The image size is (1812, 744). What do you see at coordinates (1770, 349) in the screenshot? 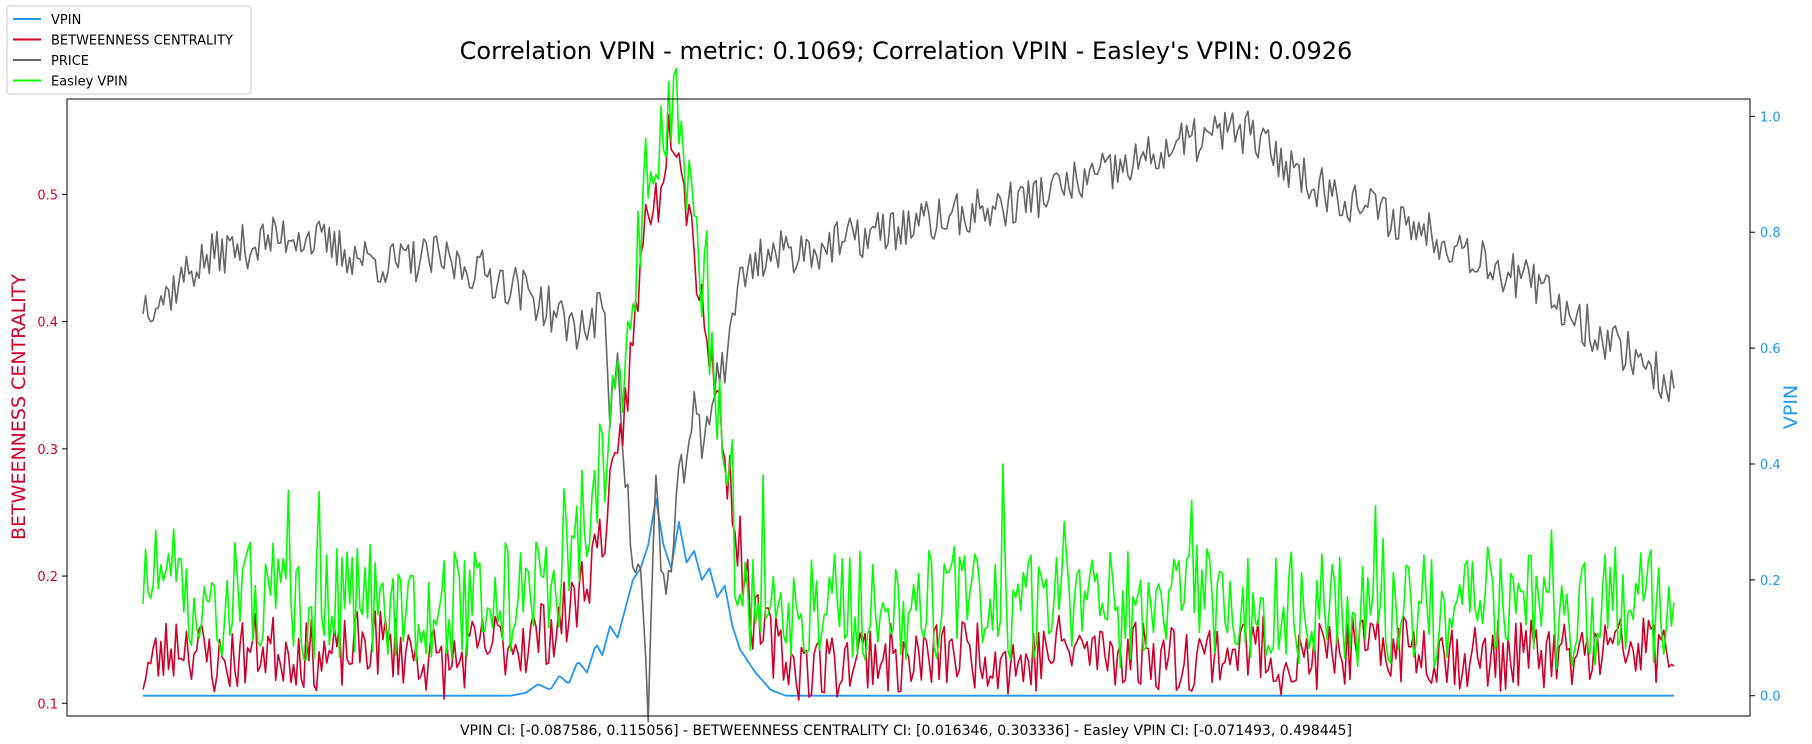
I see `right-axis-tick-label: 0.6` at bounding box center [1770, 349].